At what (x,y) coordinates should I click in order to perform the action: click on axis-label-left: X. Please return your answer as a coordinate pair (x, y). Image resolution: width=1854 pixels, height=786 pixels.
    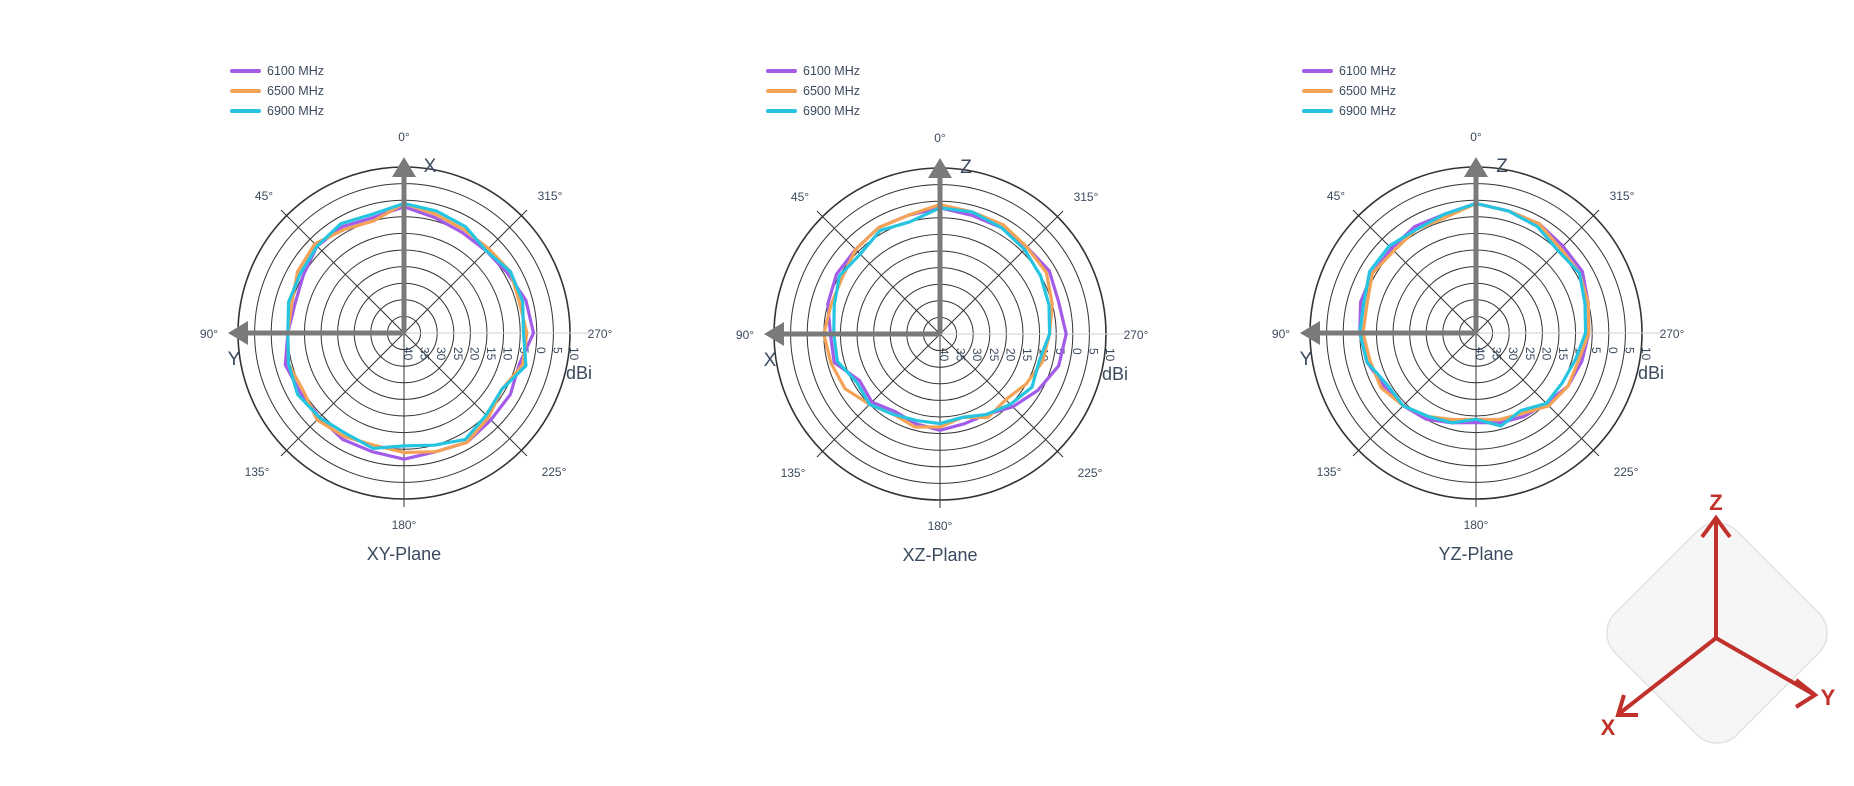
    Looking at the image, I should click on (770, 360).